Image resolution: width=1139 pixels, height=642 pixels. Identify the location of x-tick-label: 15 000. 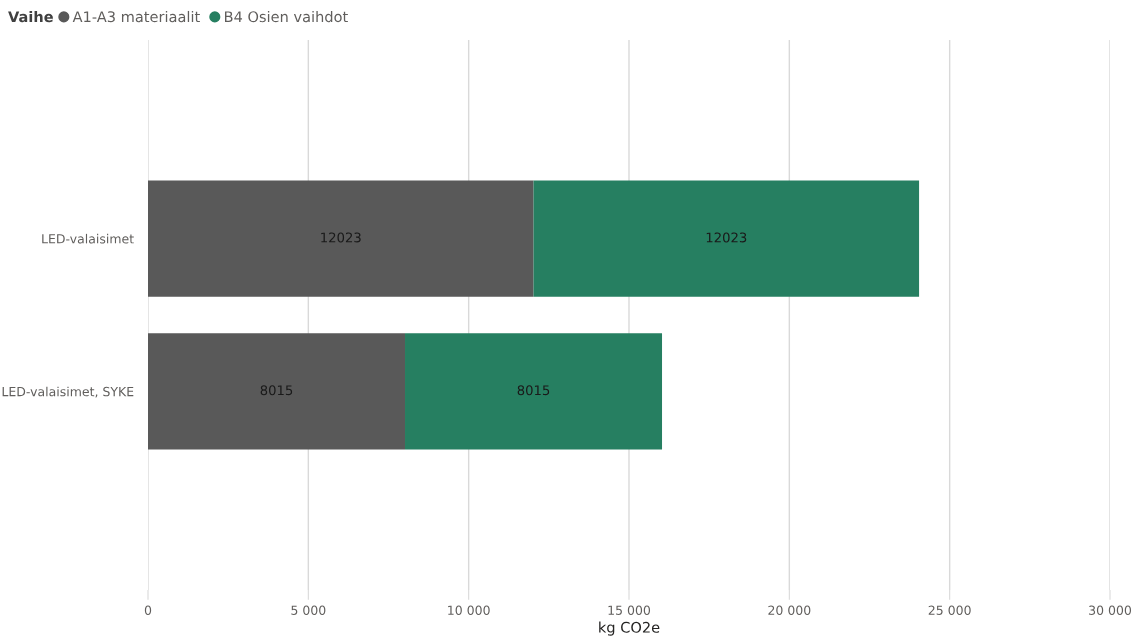
(629, 610).